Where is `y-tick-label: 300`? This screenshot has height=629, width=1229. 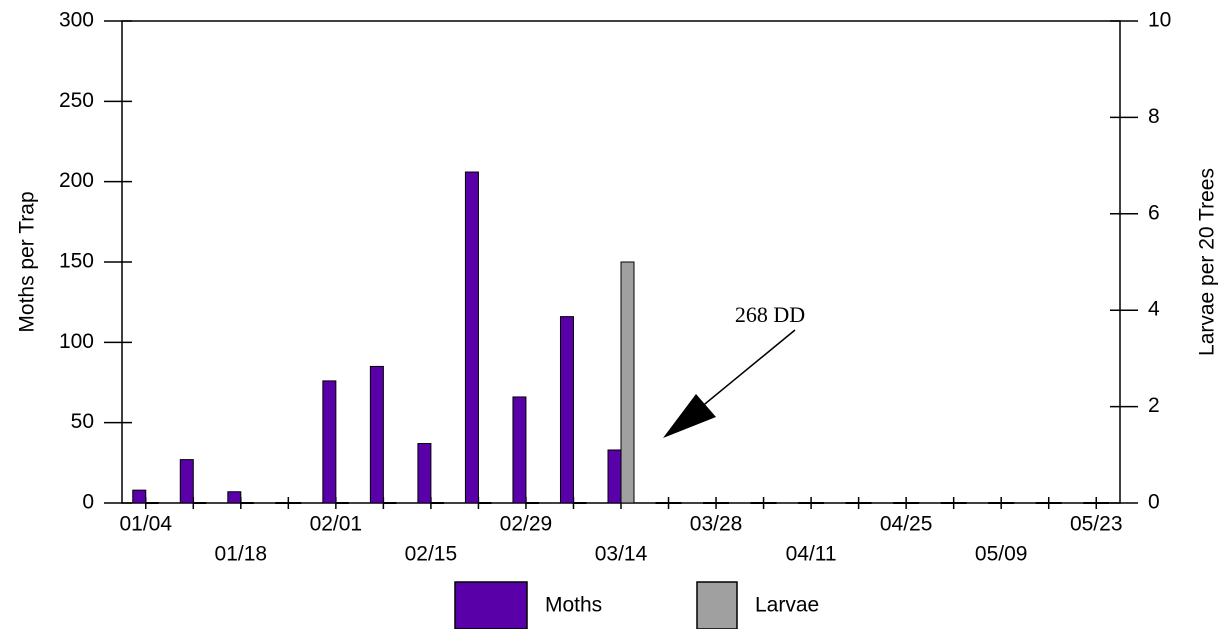 y-tick-label: 300 is located at coordinates (76, 20).